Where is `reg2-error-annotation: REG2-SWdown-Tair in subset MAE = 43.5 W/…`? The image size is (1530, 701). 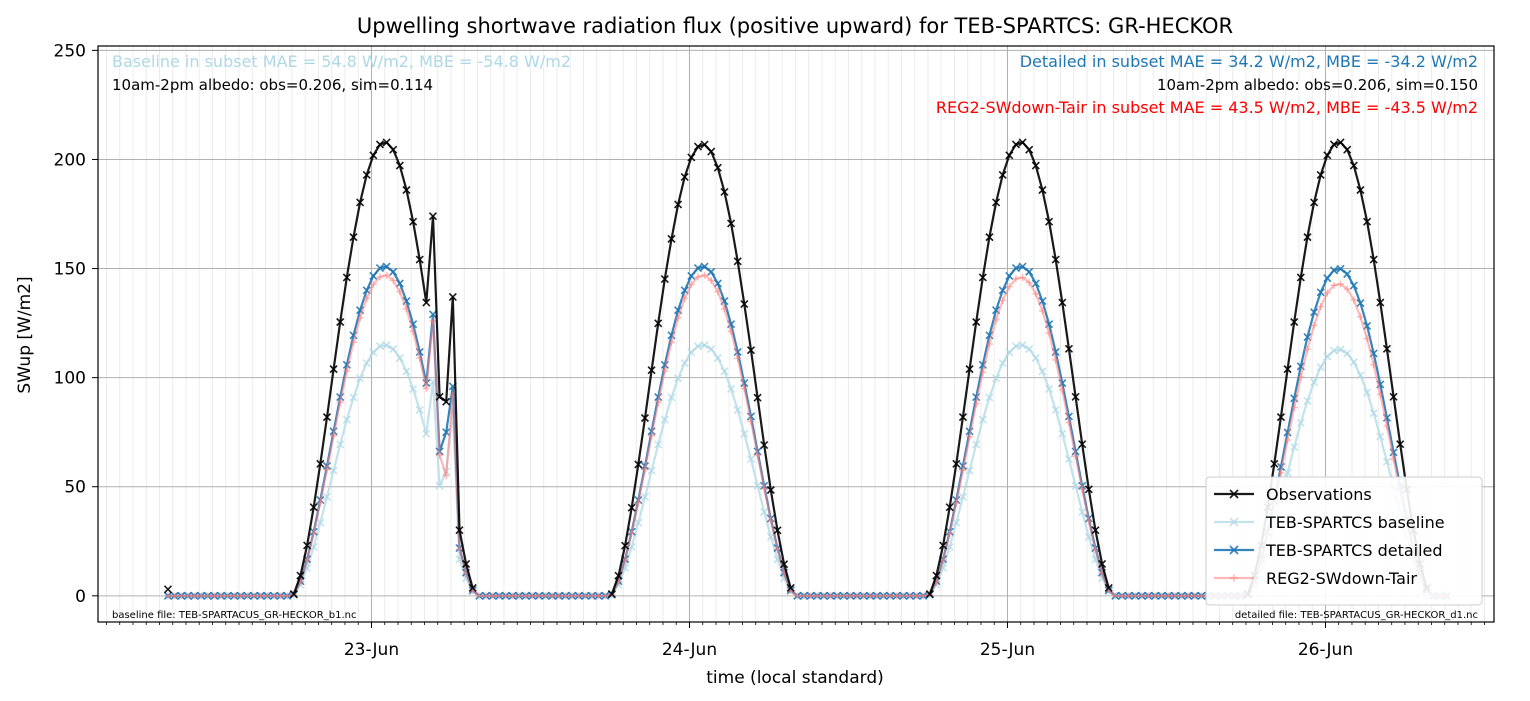 reg2-error-annotation: REG2-SWdown-Tair in subset MAE = 43.5 W/… is located at coordinates (1207, 107).